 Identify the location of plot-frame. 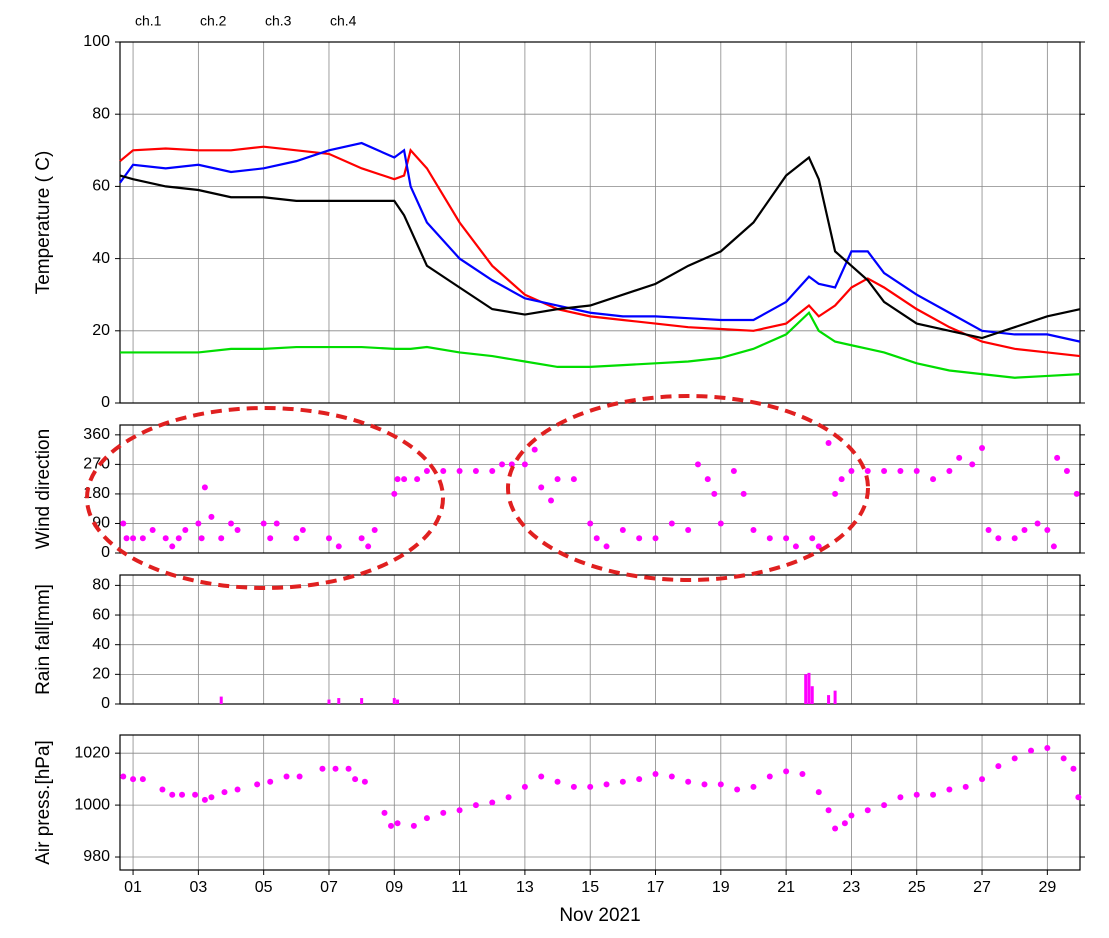
(600, 489).